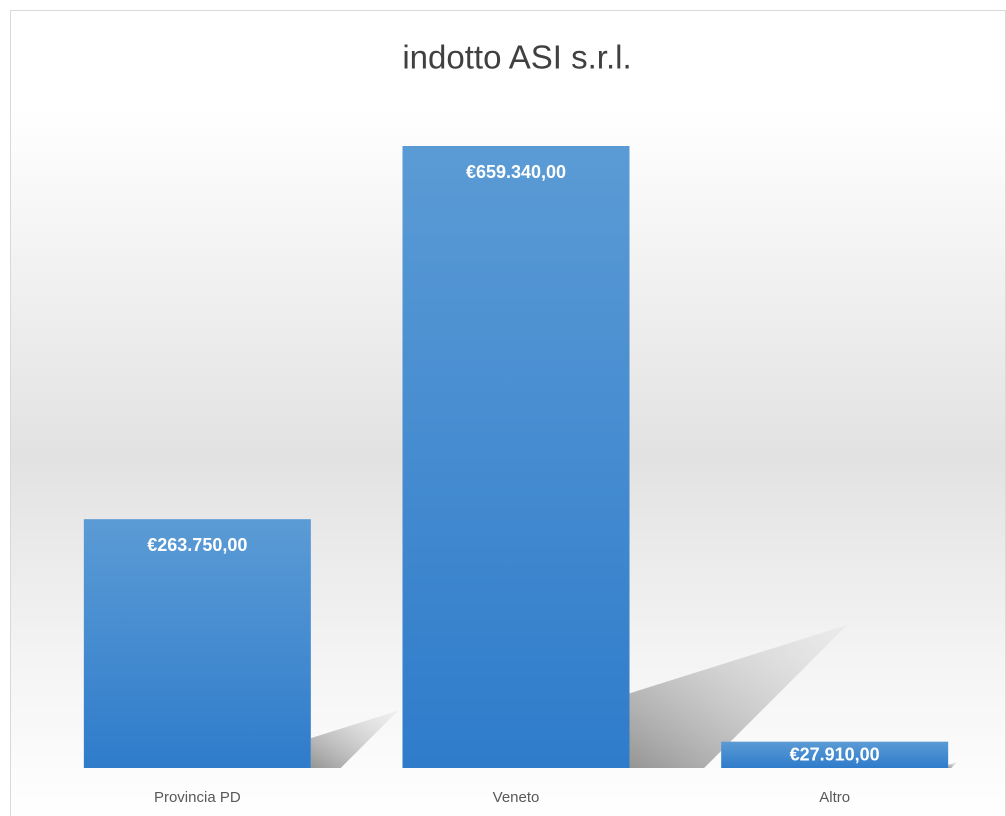 The width and height of the screenshot is (1006, 816). Describe the element at coordinates (516, 797) in the screenshot. I see `x-tick-label: Veneto` at that location.